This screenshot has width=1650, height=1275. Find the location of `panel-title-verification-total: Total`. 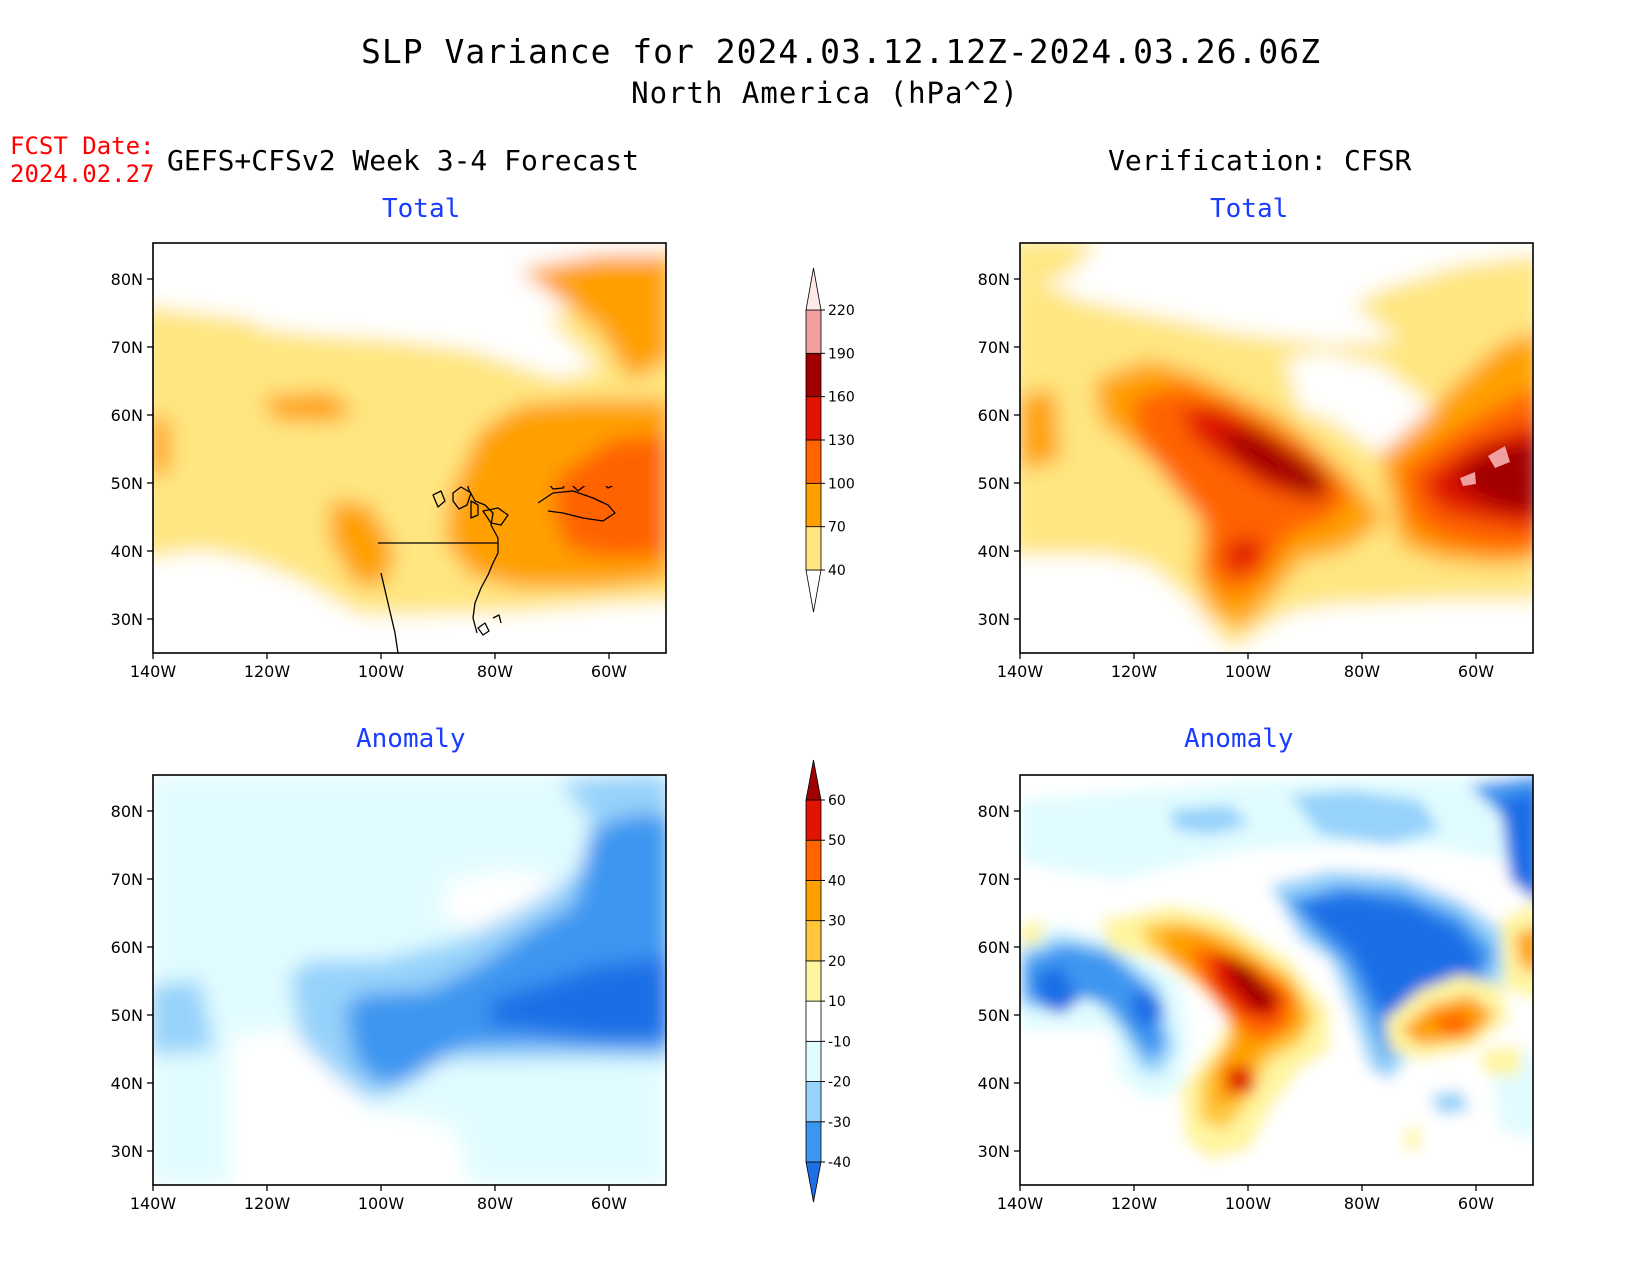

panel-title-verification-total: Total is located at coordinates (1249, 209).